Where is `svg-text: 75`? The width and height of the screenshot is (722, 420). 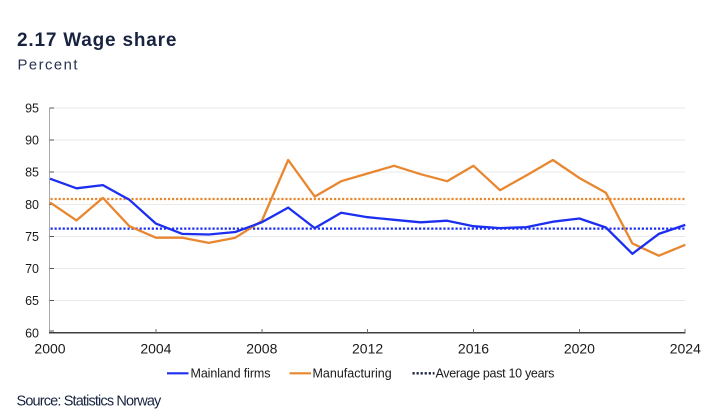 svg-text: 75 is located at coordinates (32, 237).